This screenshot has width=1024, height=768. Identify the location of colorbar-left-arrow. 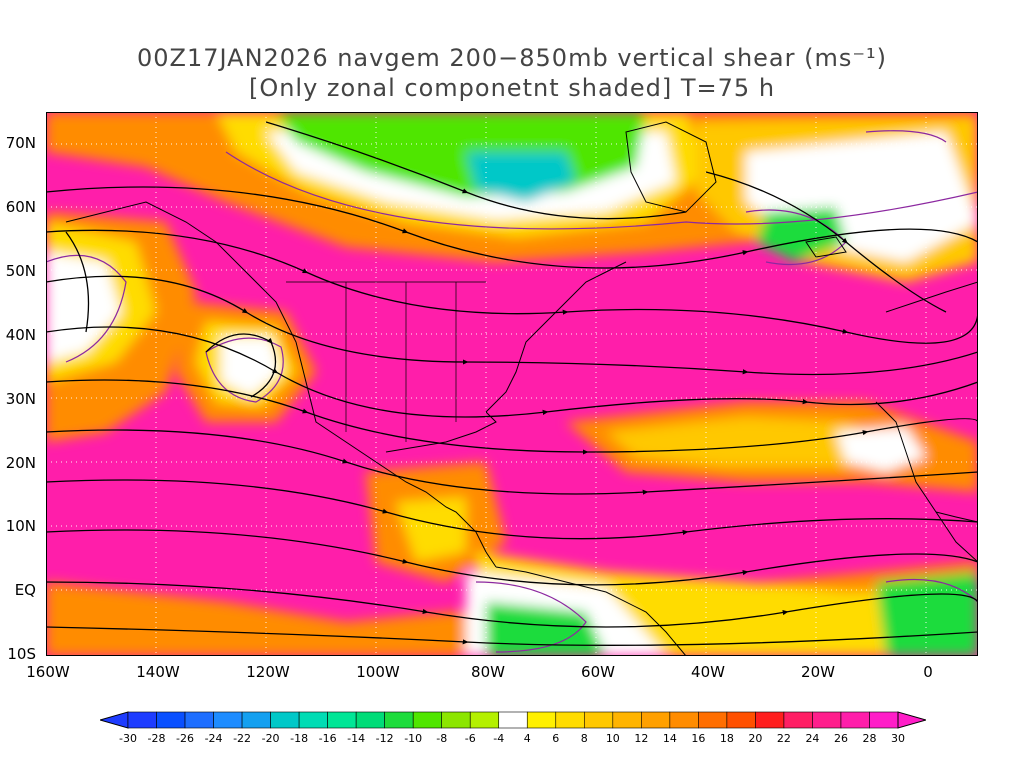
(114, 720).